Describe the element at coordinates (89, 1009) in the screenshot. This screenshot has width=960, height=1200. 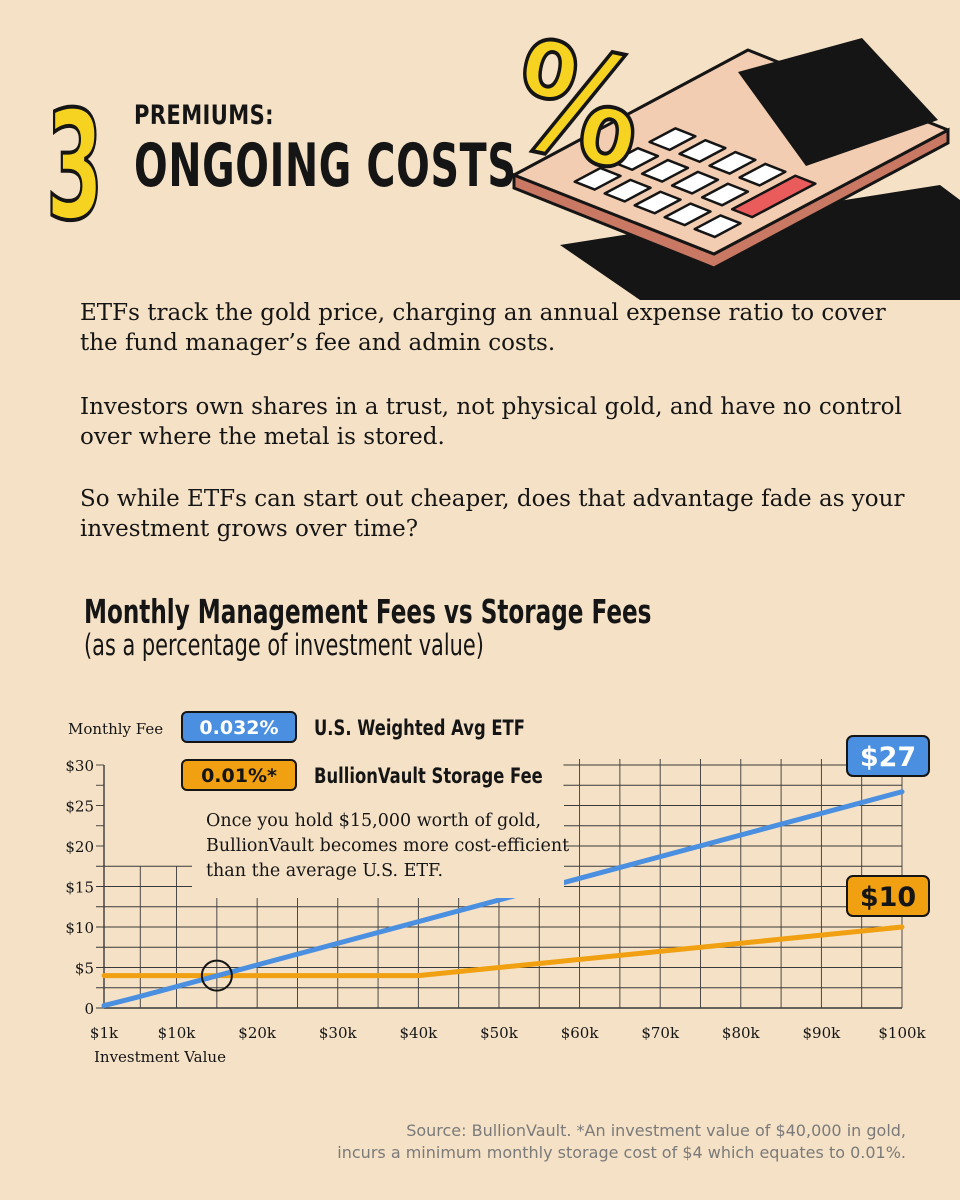
I see `y-tick-label: 0` at that location.